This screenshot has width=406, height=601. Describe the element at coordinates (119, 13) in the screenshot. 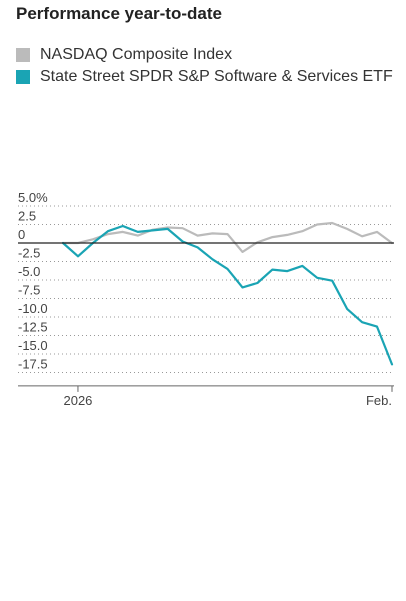

I see `chart-title: Performance year-to-date` at that location.